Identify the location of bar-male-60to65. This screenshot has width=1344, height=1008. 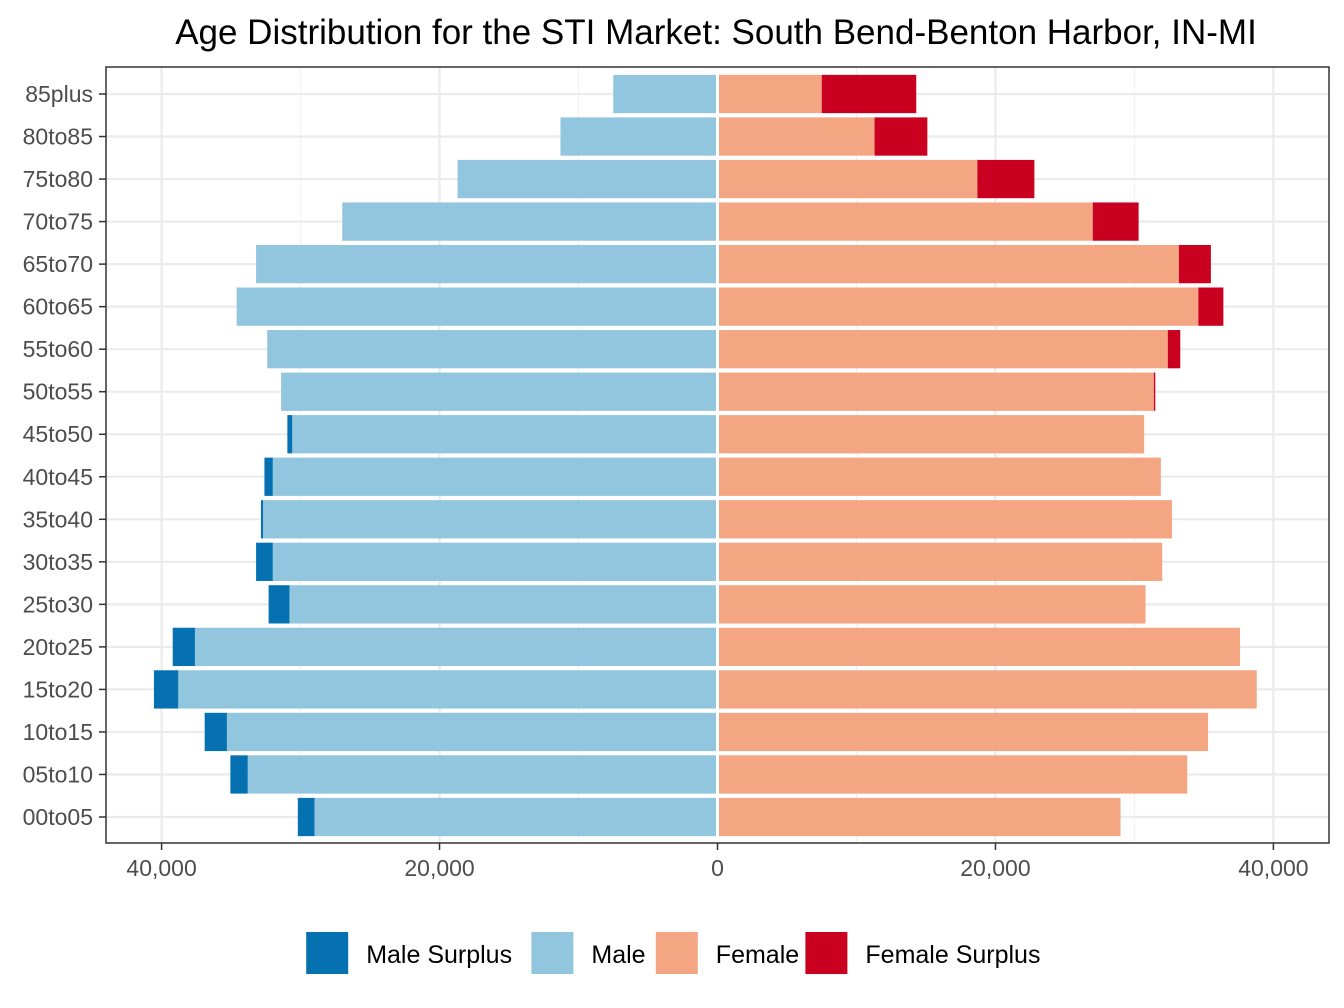
(477, 306).